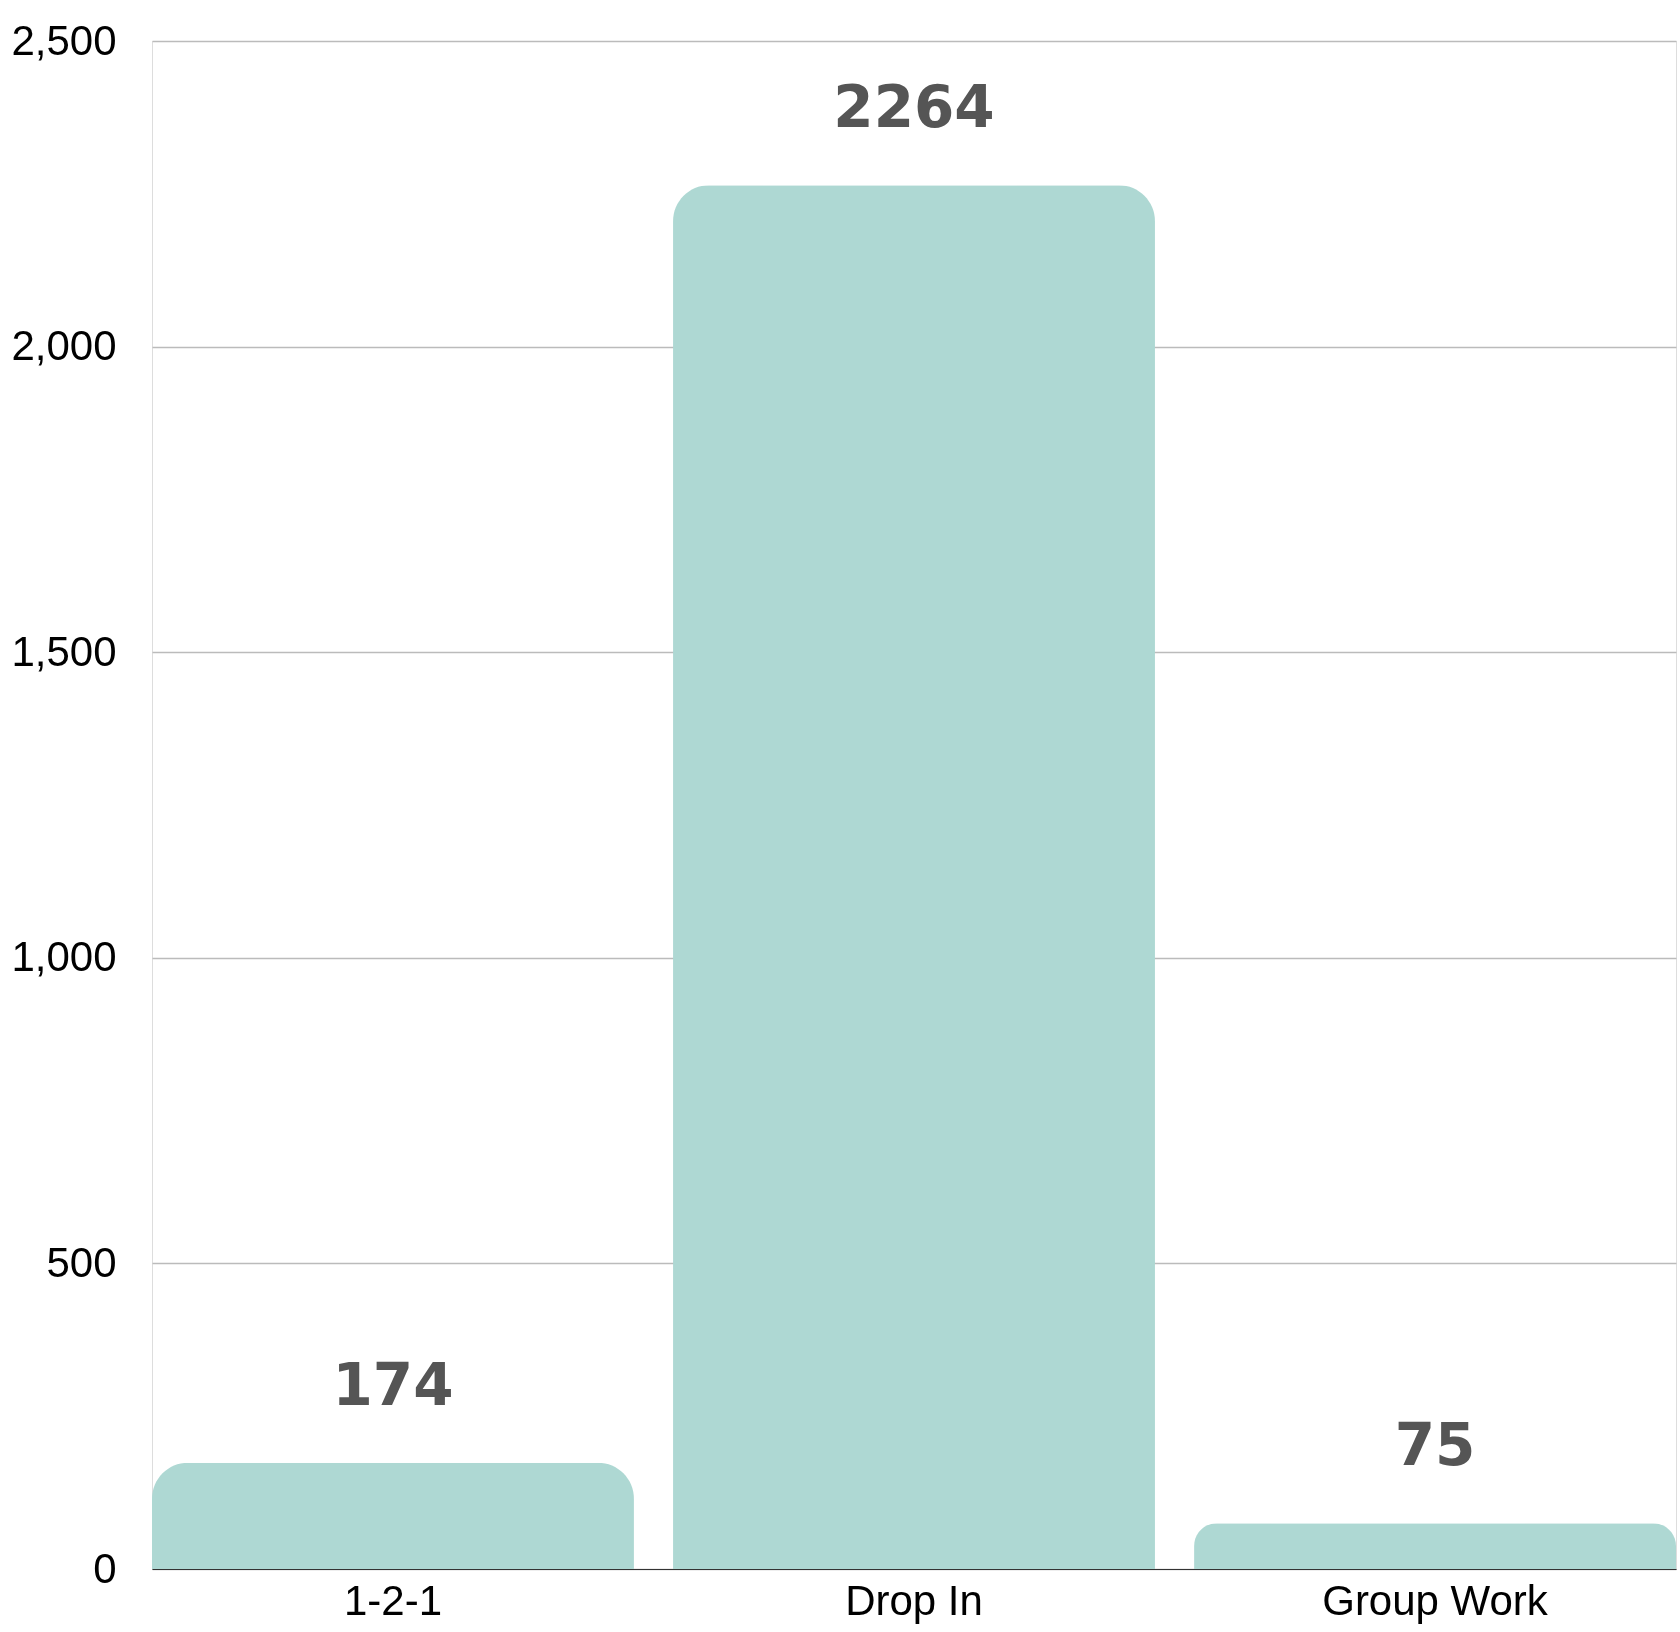  Describe the element at coordinates (1435, 1445) in the screenshot. I see `data-label: 75` at that location.